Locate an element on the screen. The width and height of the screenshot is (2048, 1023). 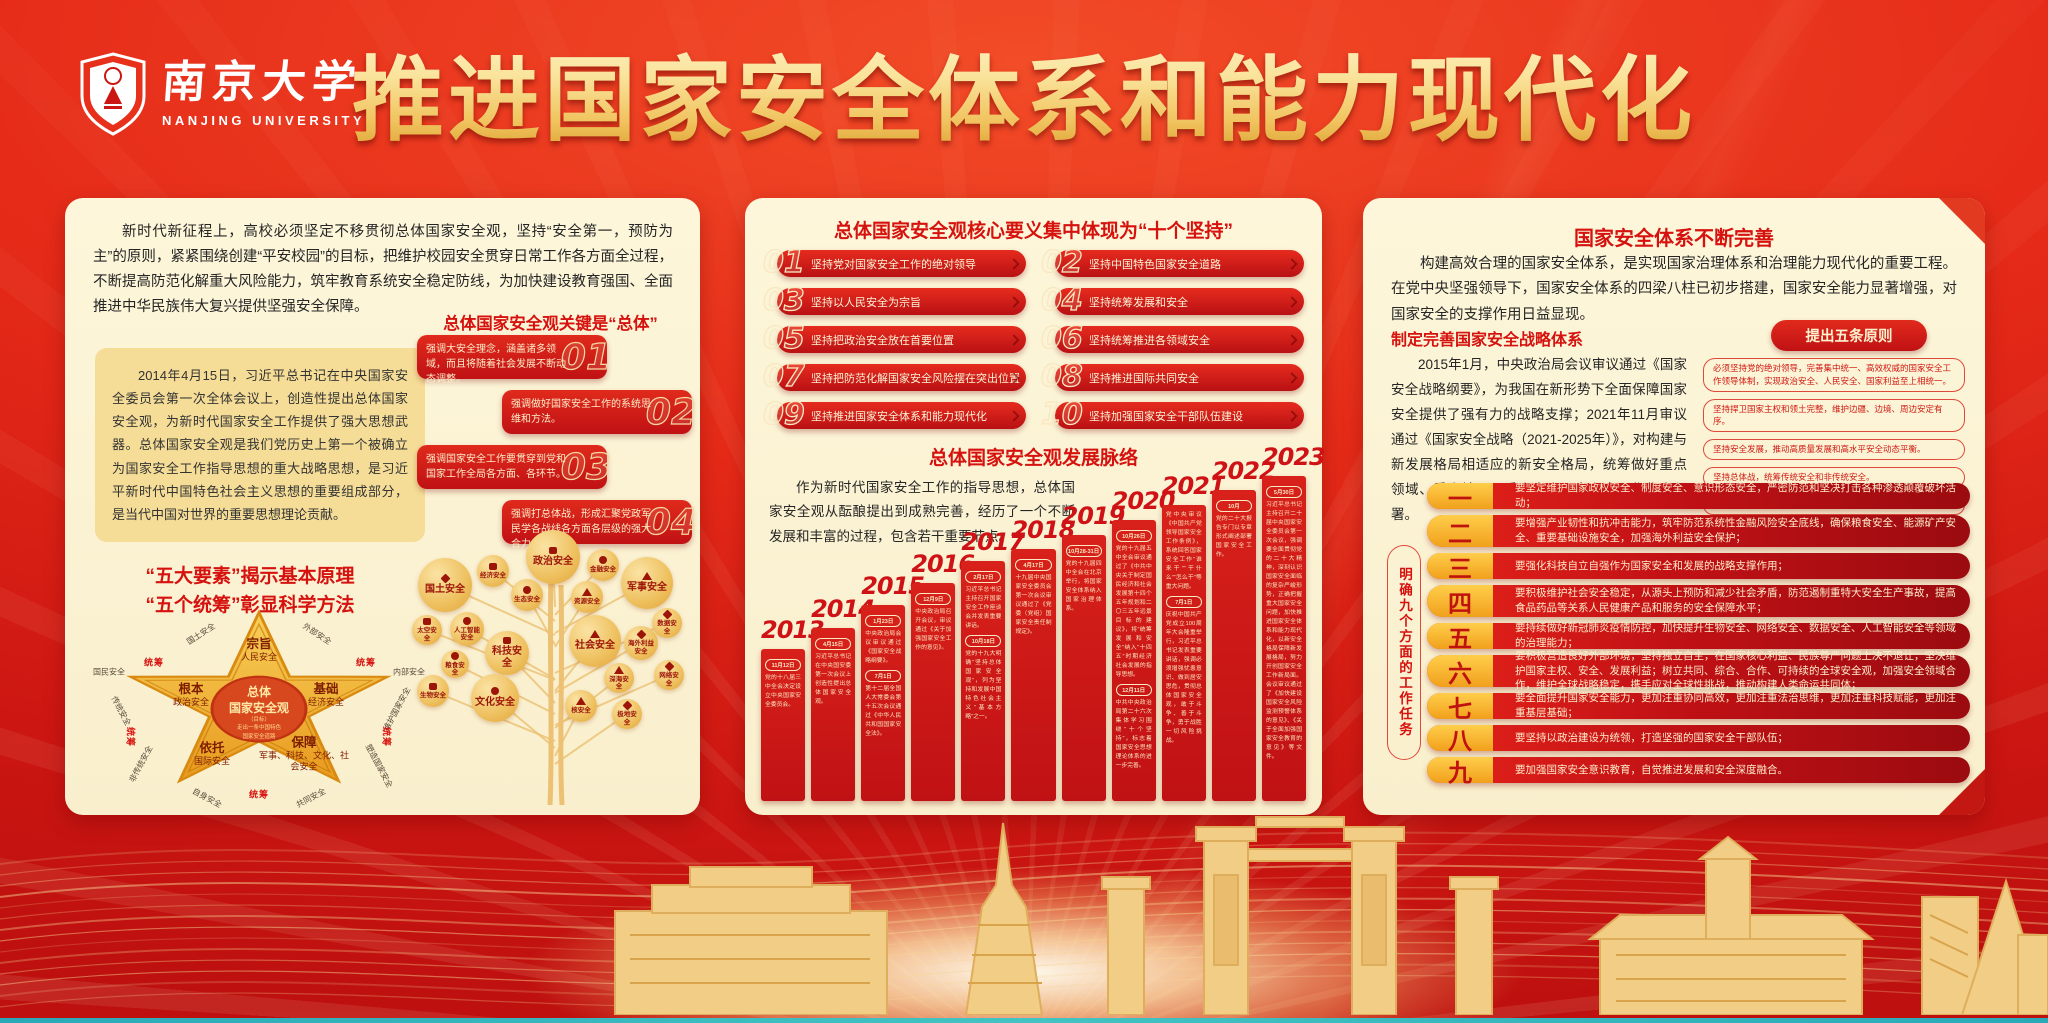
ten-item-number: 06 is located at coordinates (1061, 338).